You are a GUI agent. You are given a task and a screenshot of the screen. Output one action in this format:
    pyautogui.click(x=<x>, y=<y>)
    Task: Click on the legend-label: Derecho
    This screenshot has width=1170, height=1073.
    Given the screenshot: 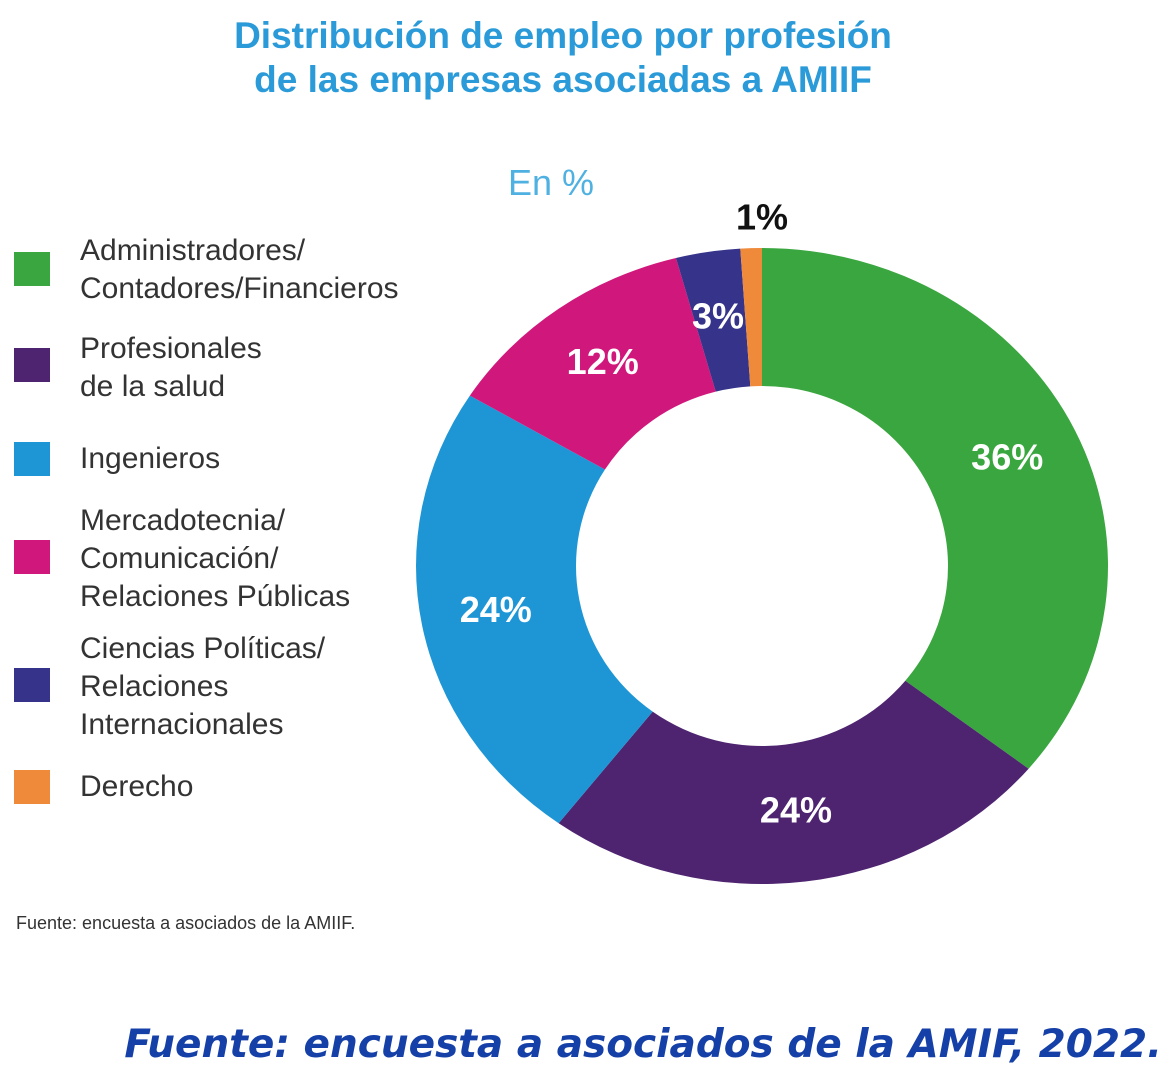 What is the action you would take?
    pyautogui.click(x=137, y=786)
    